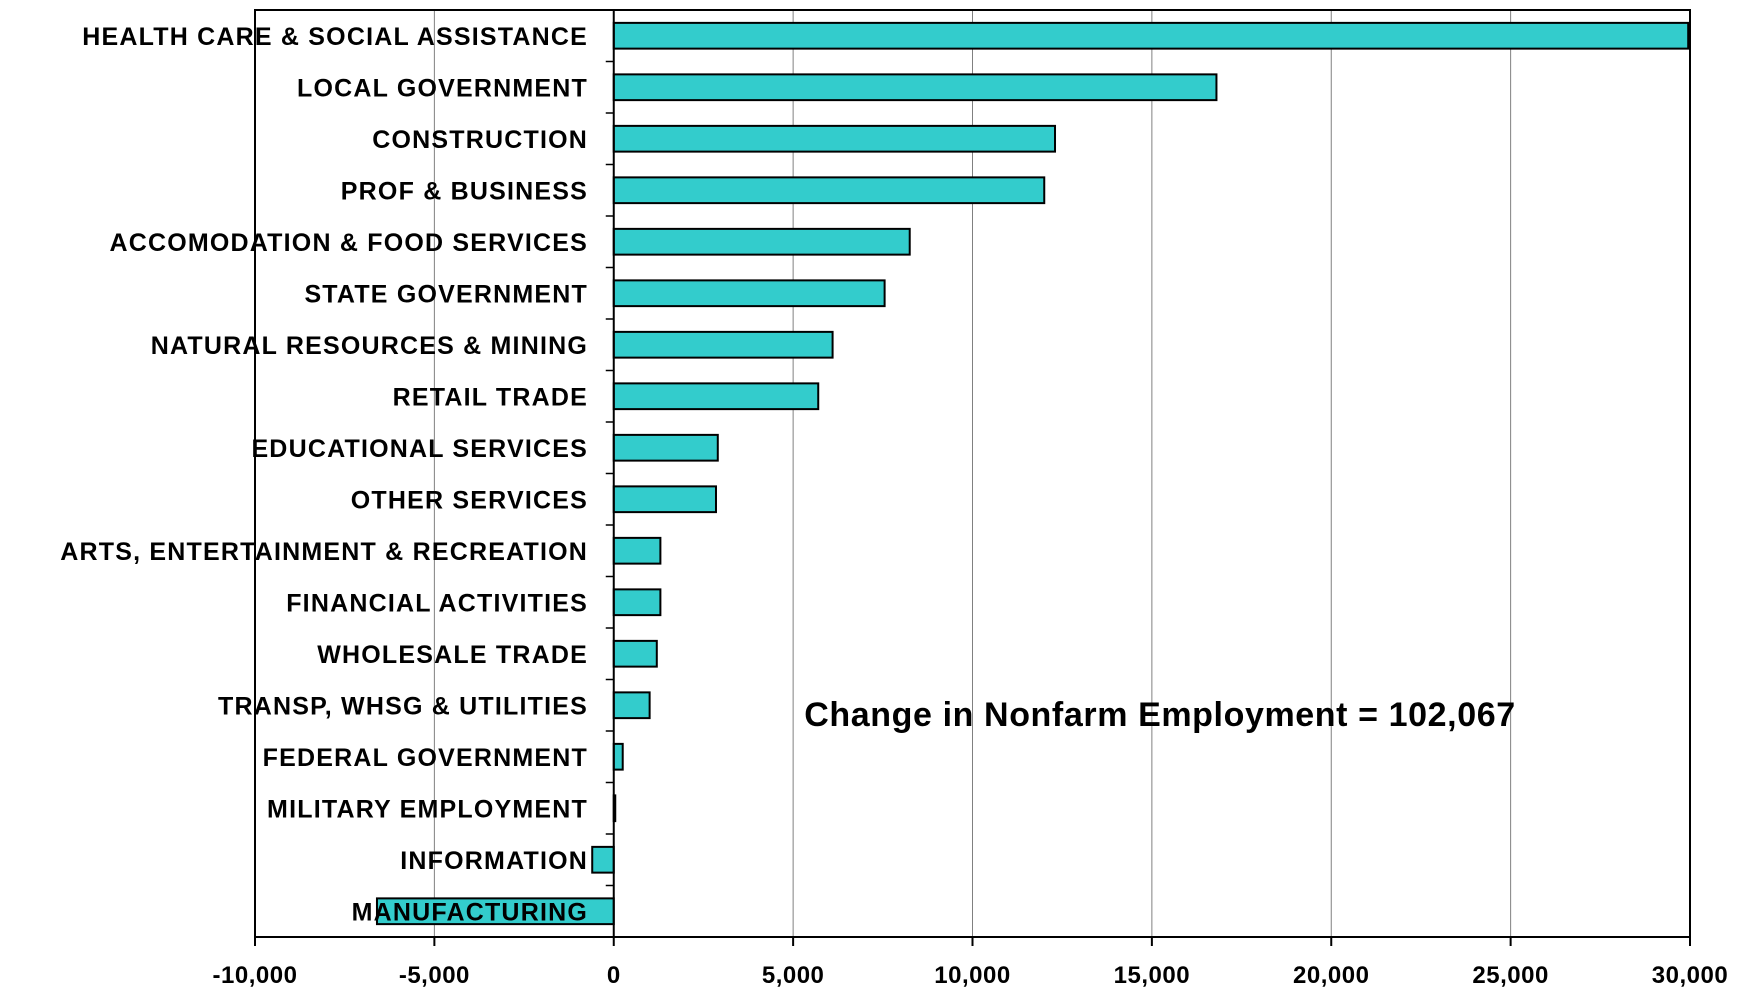  What do you see at coordinates (480, 140) in the screenshot?
I see `category-label: CONSTRUCTION` at bounding box center [480, 140].